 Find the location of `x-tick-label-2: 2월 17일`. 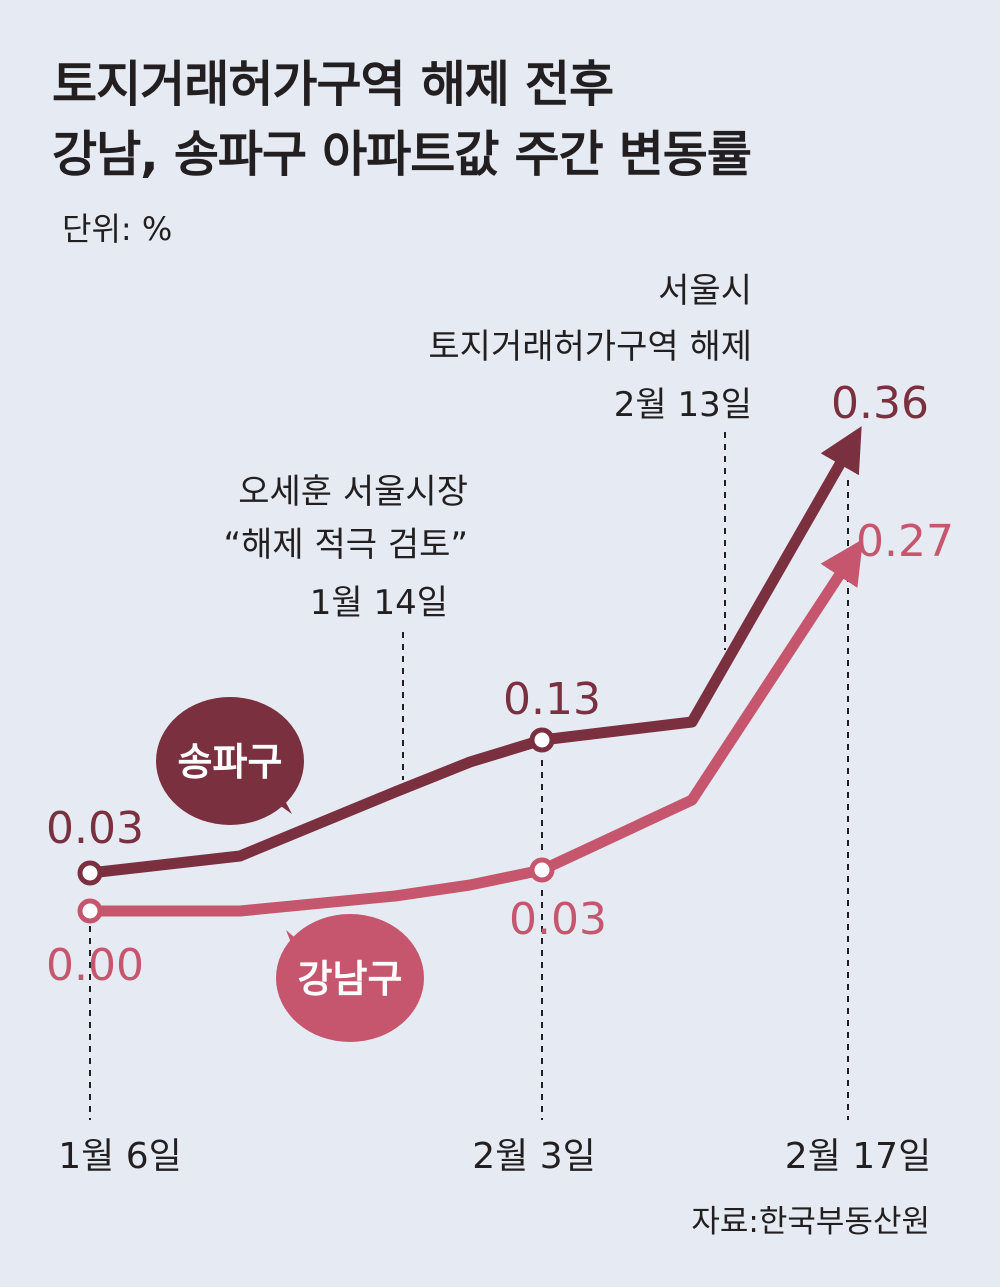

x-tick-label-2: 2월 17일 is located at coordinates (858, 1156).